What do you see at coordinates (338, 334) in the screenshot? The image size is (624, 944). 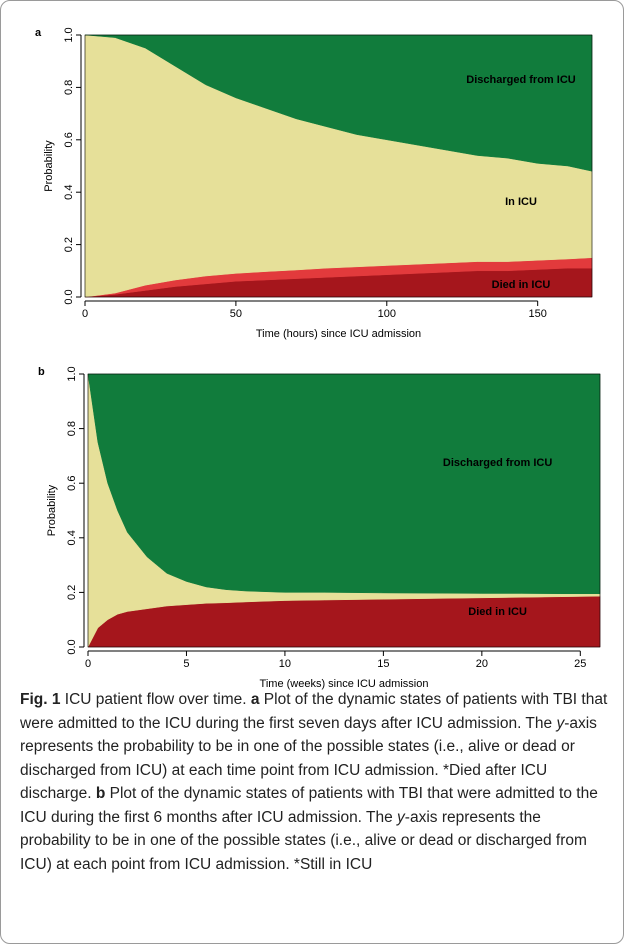 I see `x-axis-label: Time (hours) since ICU admission` at bounding box center [338, 334].